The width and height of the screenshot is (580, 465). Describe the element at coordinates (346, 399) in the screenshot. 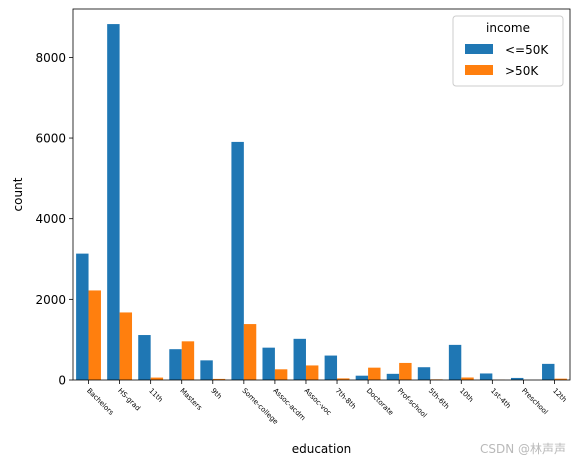

I see `x-tick-label: 7th-8th` at that location.